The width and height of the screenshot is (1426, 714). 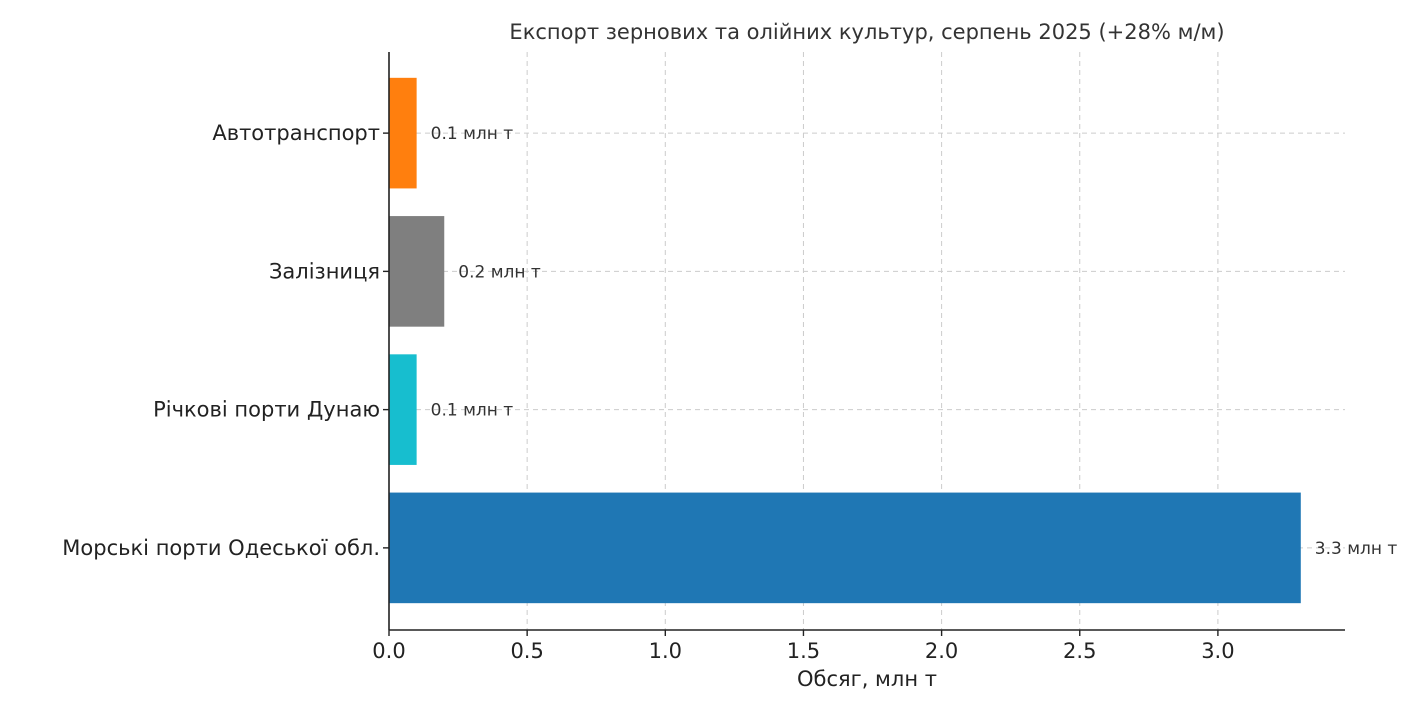 What do you see at coordinates (867, 679) in the screenshot?
I see `x-axis-title: Обсяг, млн т` at bounding box center [867, 679].